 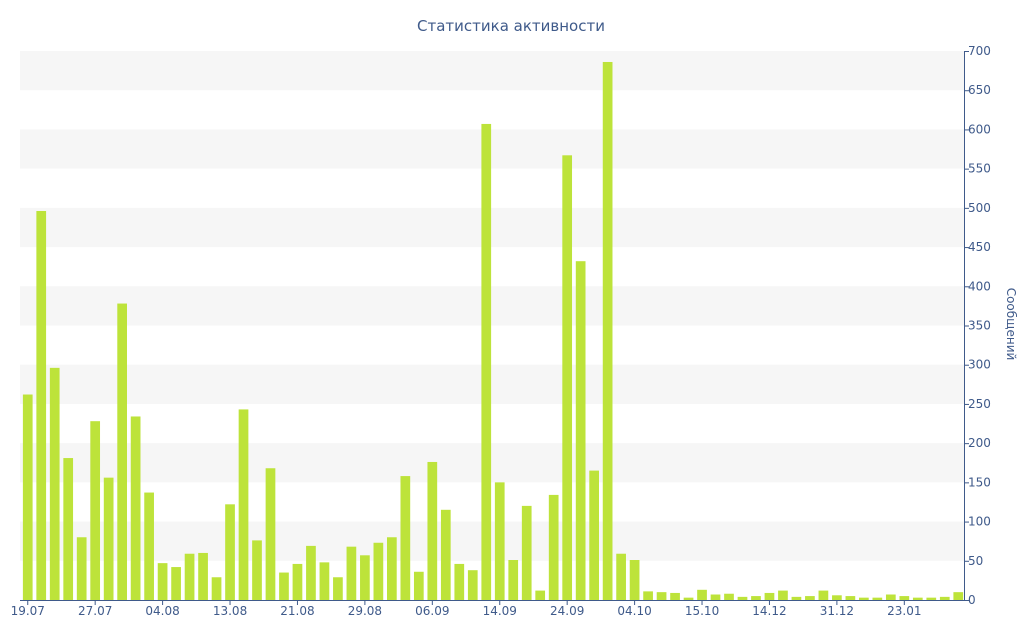 I want to click on y-tick-label: 400, so click(x=979, y=286).